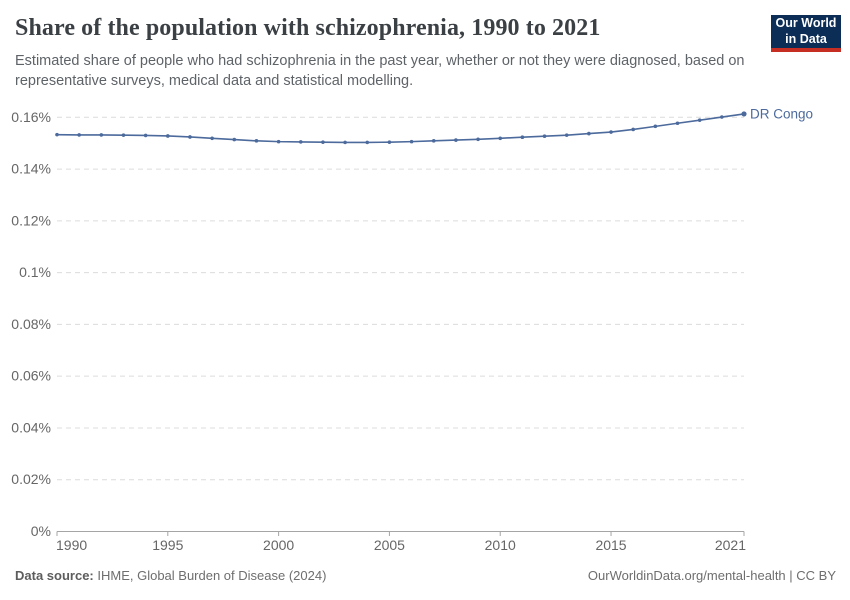 Image resolution: width=850 pixels, height=600 pixels. Describe the element at coordinates (31, 169) in the screenshot. I see `y-axis-tick-label: 0.14%` at that location.